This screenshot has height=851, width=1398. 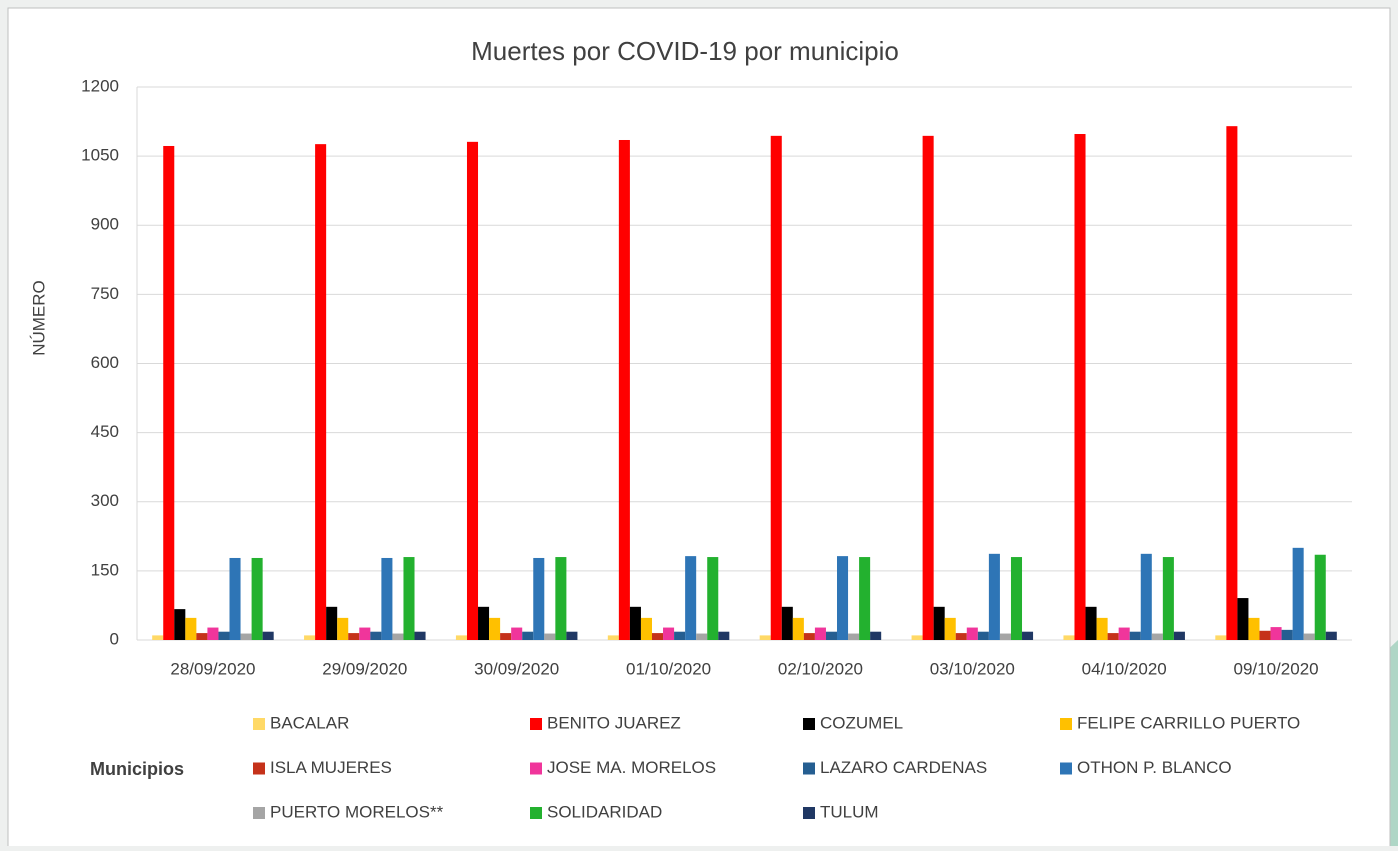 What do you see at coordinates (331, 767) in the screenshot?
I see `legend-label: ISLA MUJERES` at bounding box center [331, 767].